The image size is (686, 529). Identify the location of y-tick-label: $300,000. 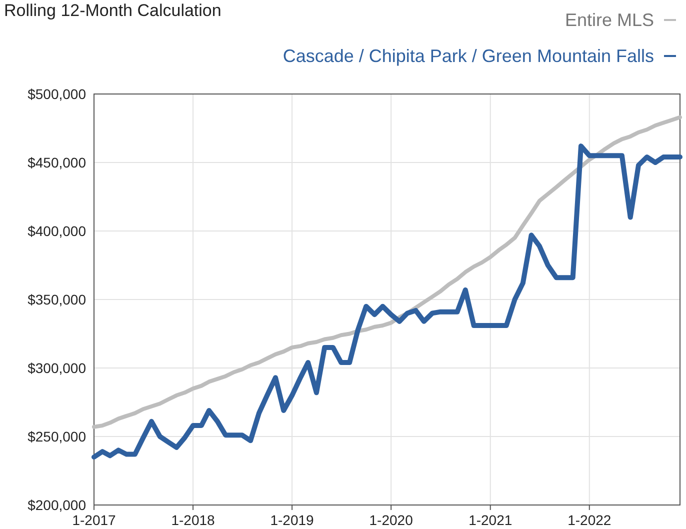
(57, 368).